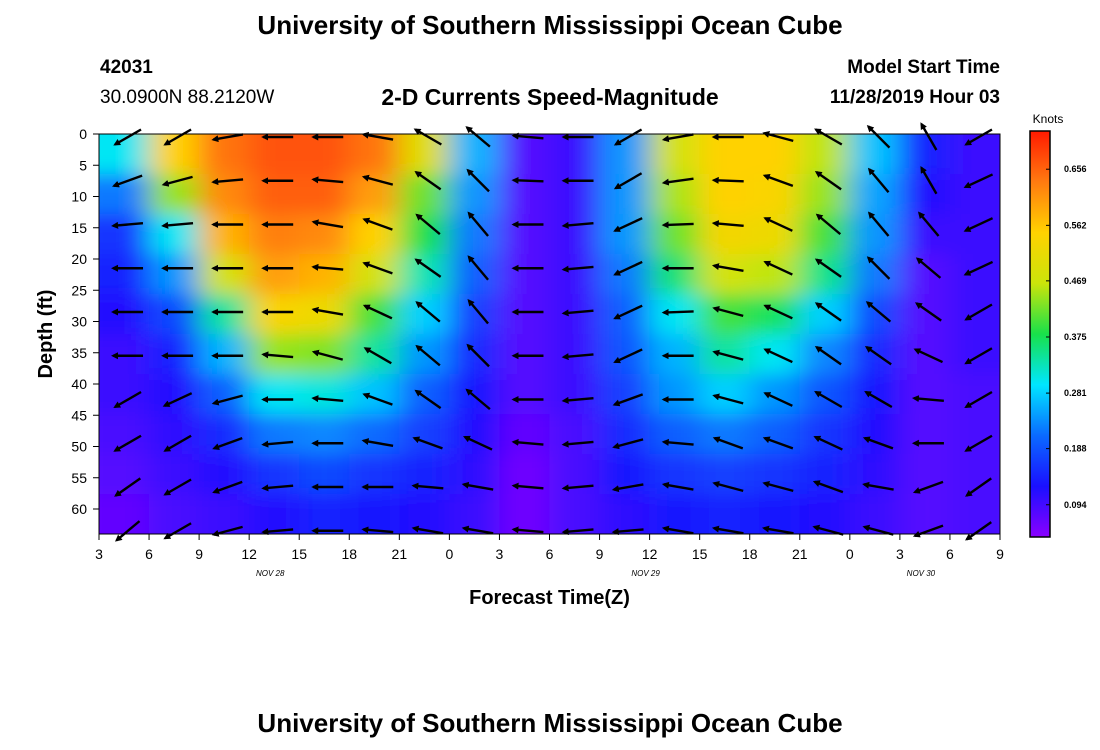 The height and width of the screenshot is (750, 1100). Describe the element at coordinates (270, 573) in the screenshot. I see `date-label: NOV 28` at that location.